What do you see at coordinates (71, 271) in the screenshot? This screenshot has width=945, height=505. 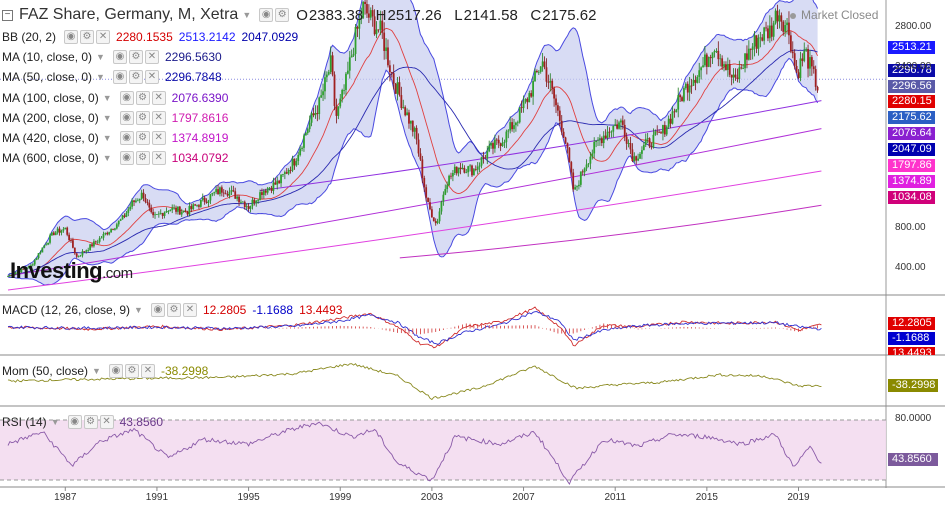 I see `investing-logo: Investing.com` at bounding box center [71, 271].